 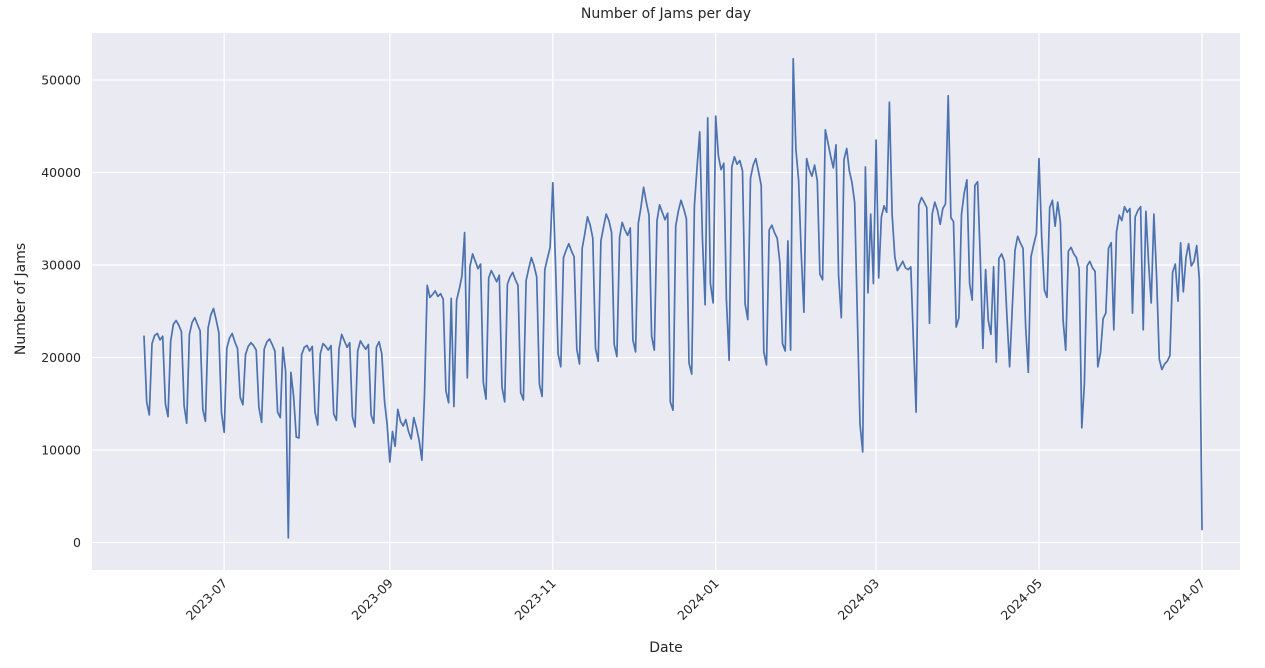 I want to click on x-tick-label: 2024-05, so click(x=1022, y=600).